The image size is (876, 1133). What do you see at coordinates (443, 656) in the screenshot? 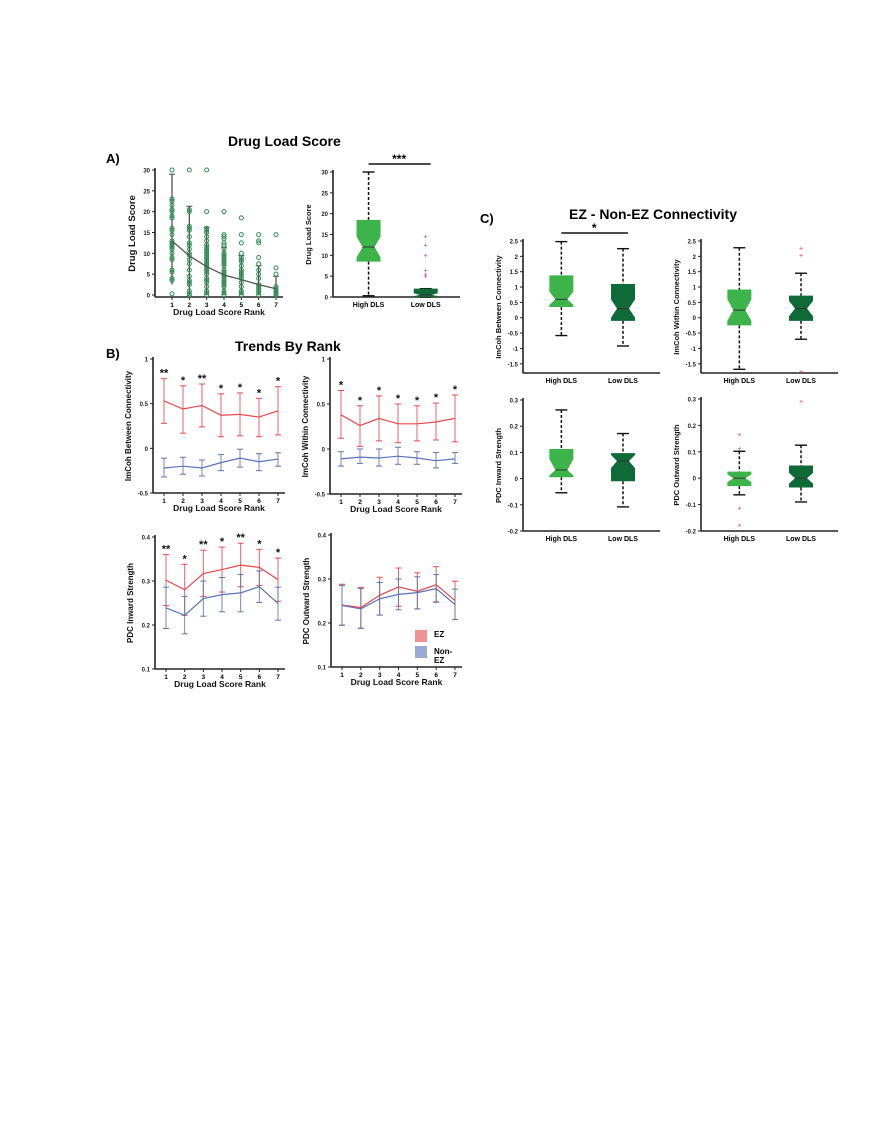
I see `legend-label-non-ez: Non-EZ` at bounding box center [443, 656].